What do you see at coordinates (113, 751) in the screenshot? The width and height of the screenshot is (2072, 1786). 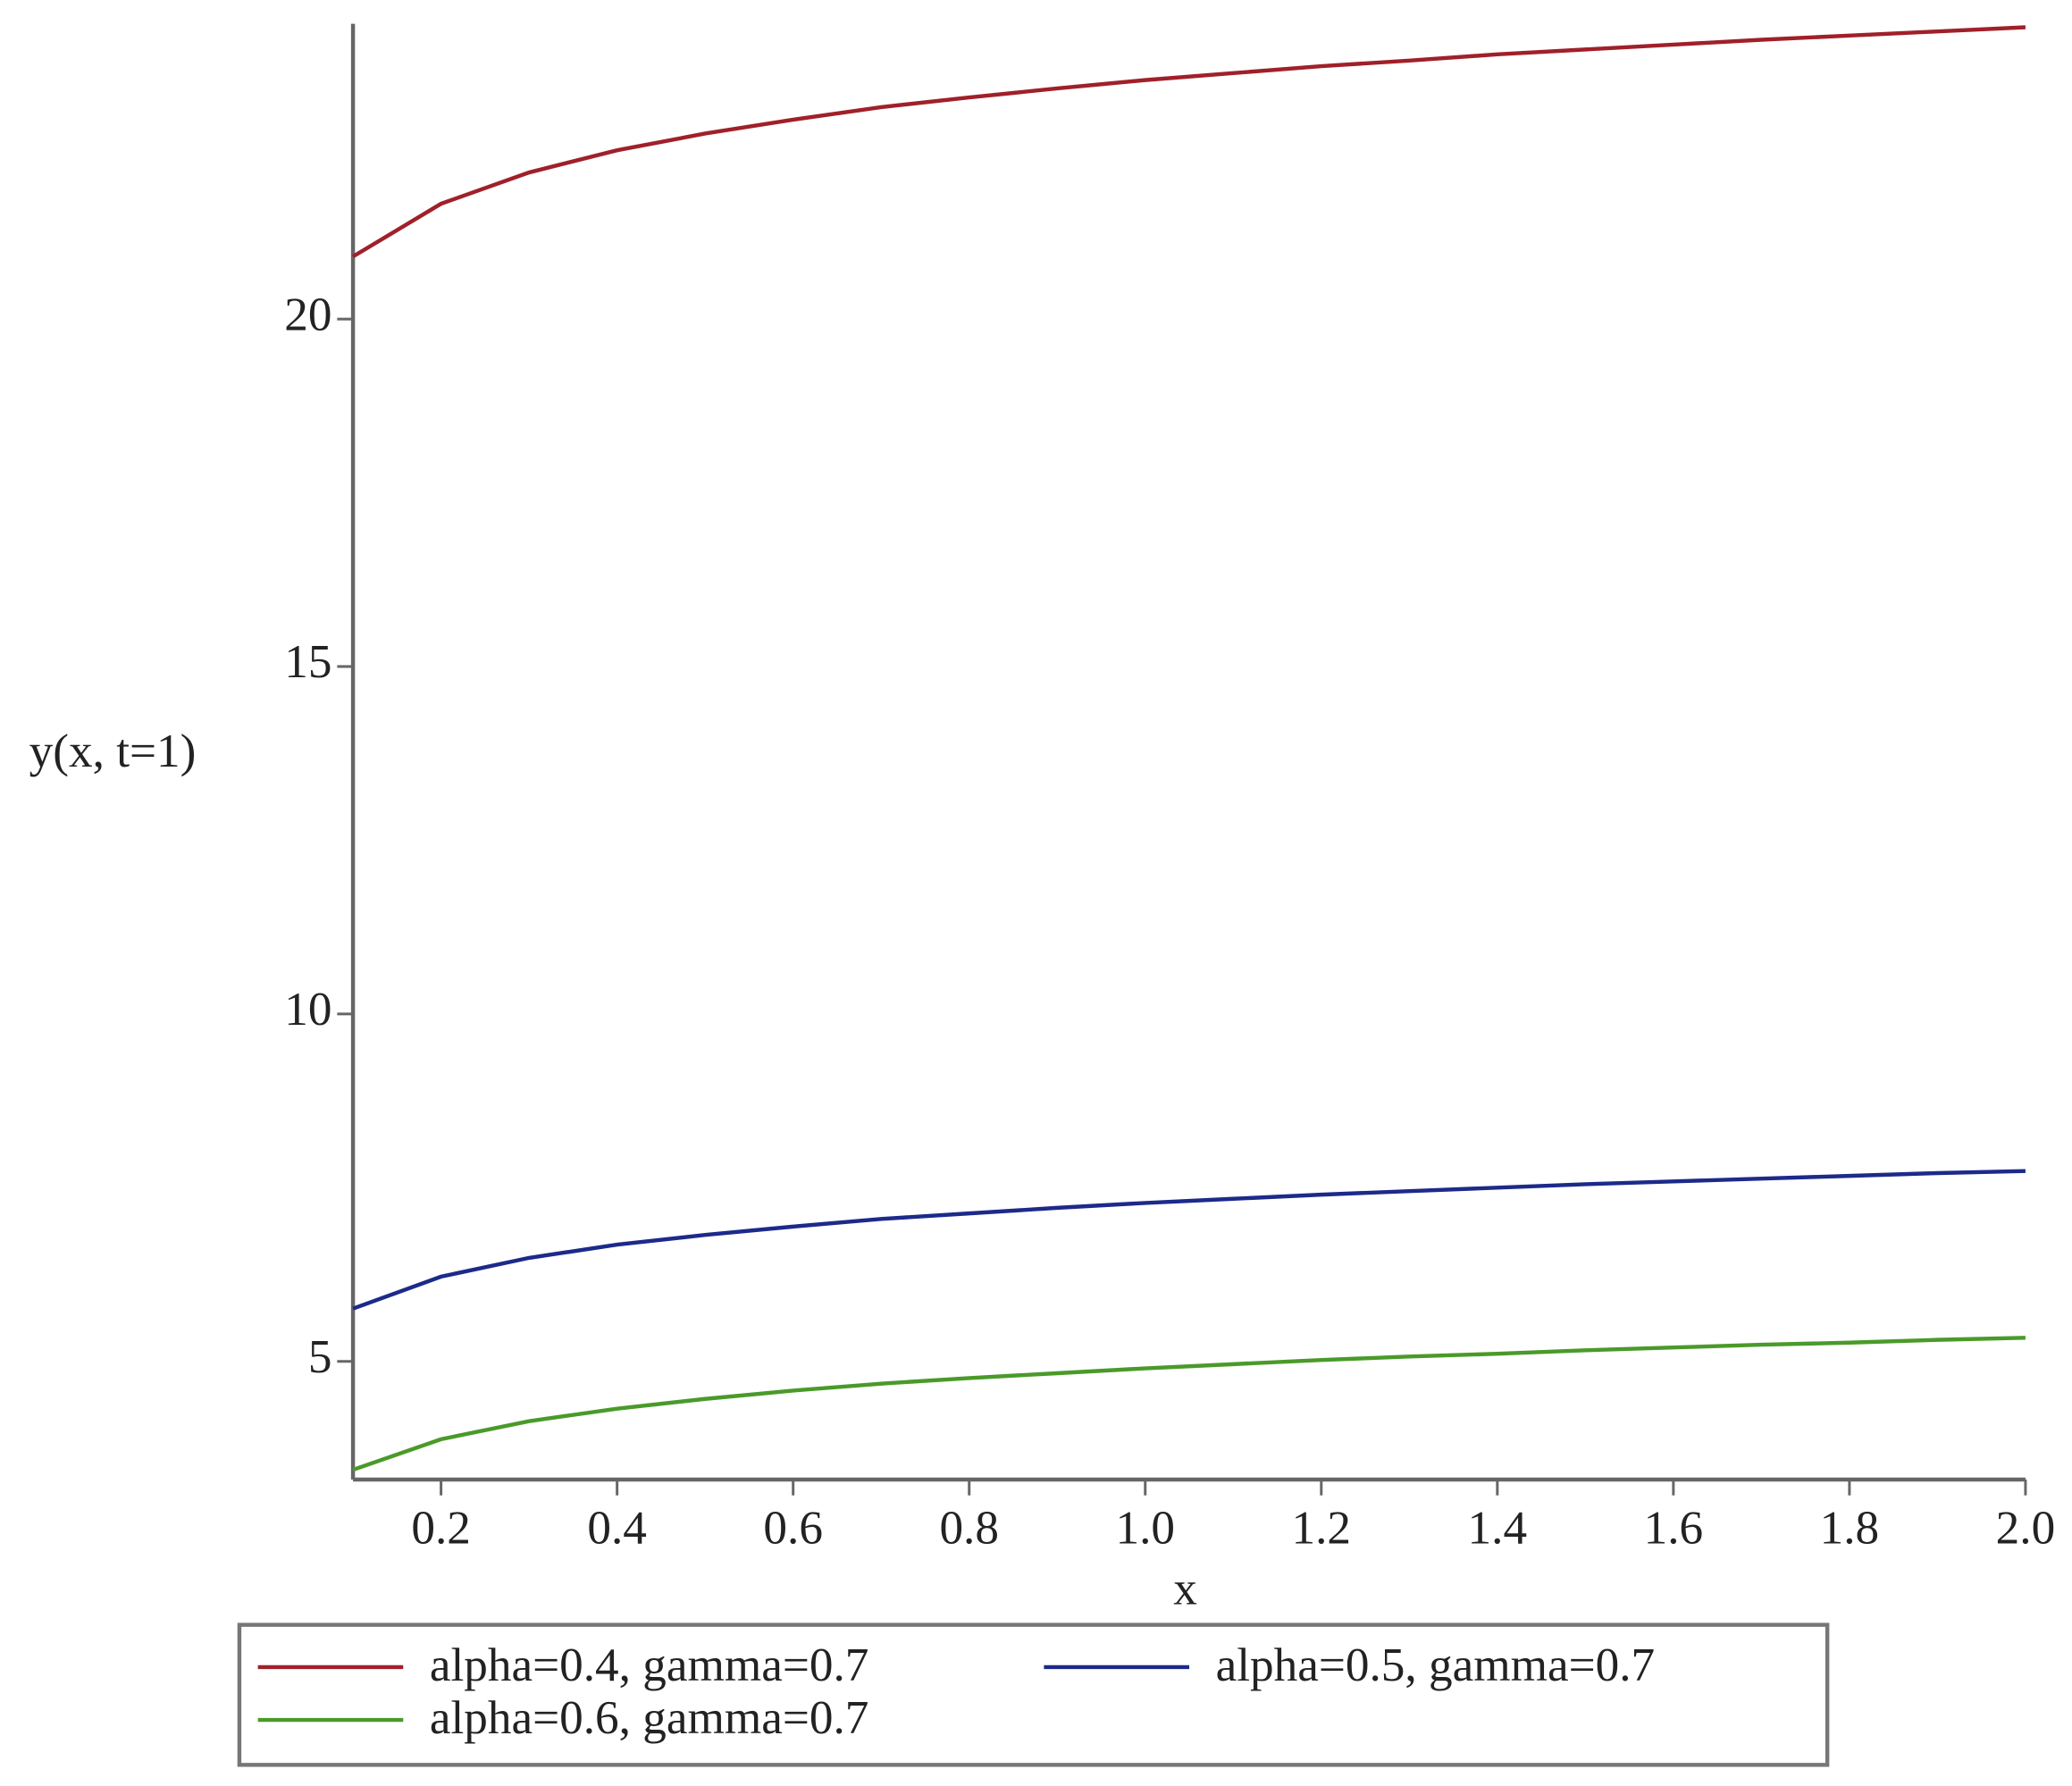 I see `y-axis-label: y(x, t=1)` at bounding box center [113, 751].